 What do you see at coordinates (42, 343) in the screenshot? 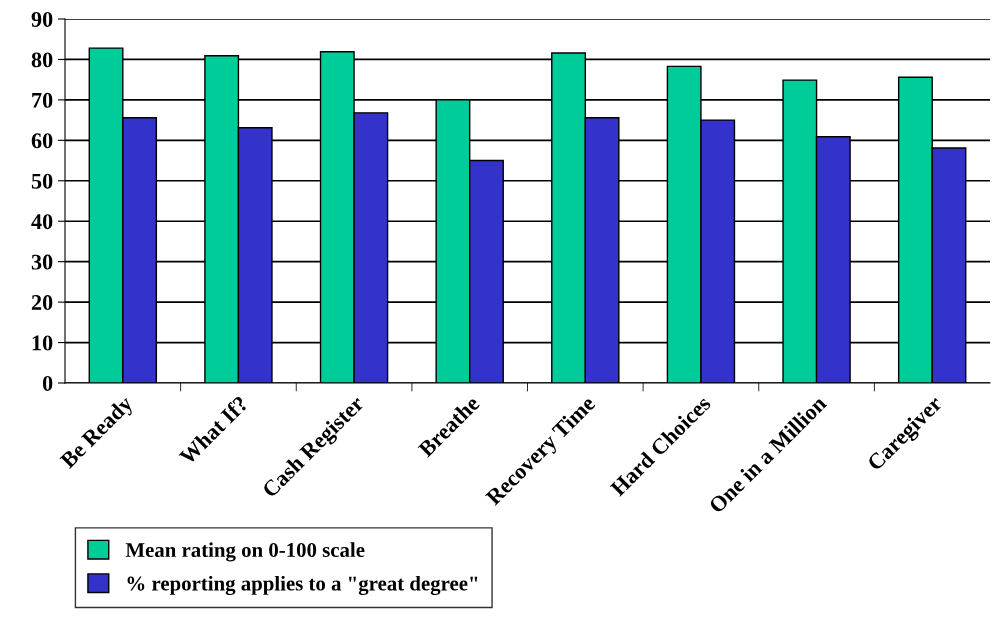
I see `y-tick-label: 10` at bounding box center [42, 343].